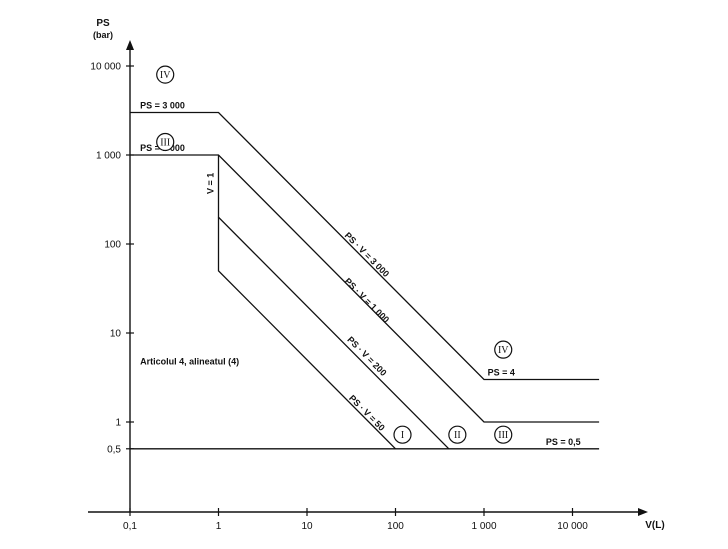 This screenshot has height=549, width=728. I want to click on annotation-label: PS = 0,5, so click(563, 442).